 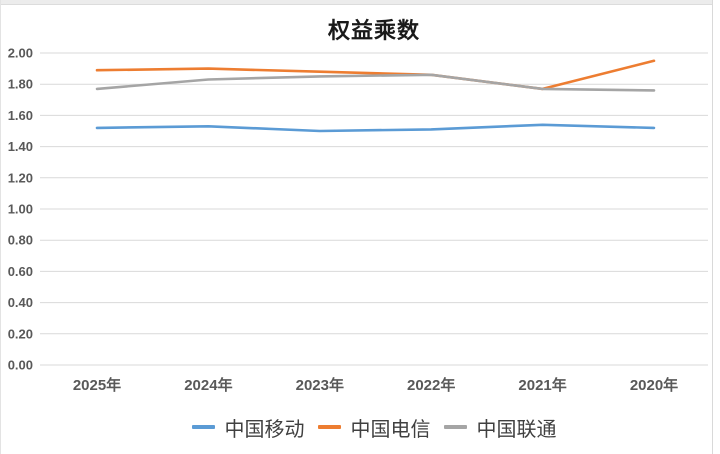 I want to click on chart-legend: 中国移动 中国电信 中国联通, so click(x=374, y=427).